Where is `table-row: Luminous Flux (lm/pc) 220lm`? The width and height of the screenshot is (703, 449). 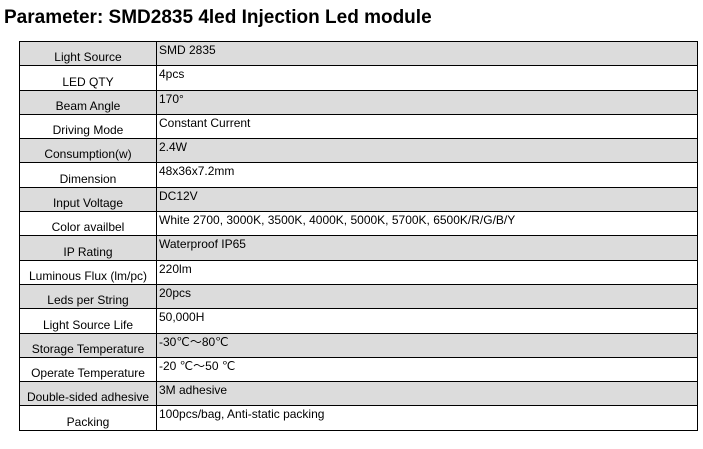 table-row: Luminous Flux (lm/pc) 220lm is located at coordinates (358, 272).